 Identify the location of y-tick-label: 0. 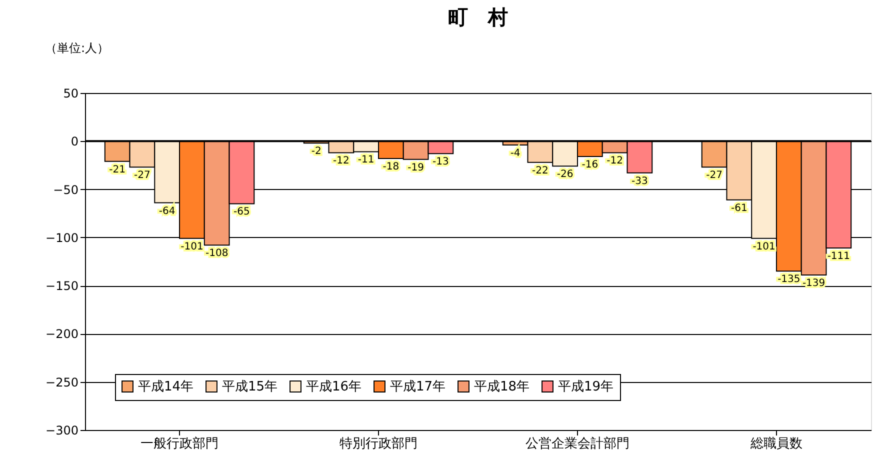
(74, 141).